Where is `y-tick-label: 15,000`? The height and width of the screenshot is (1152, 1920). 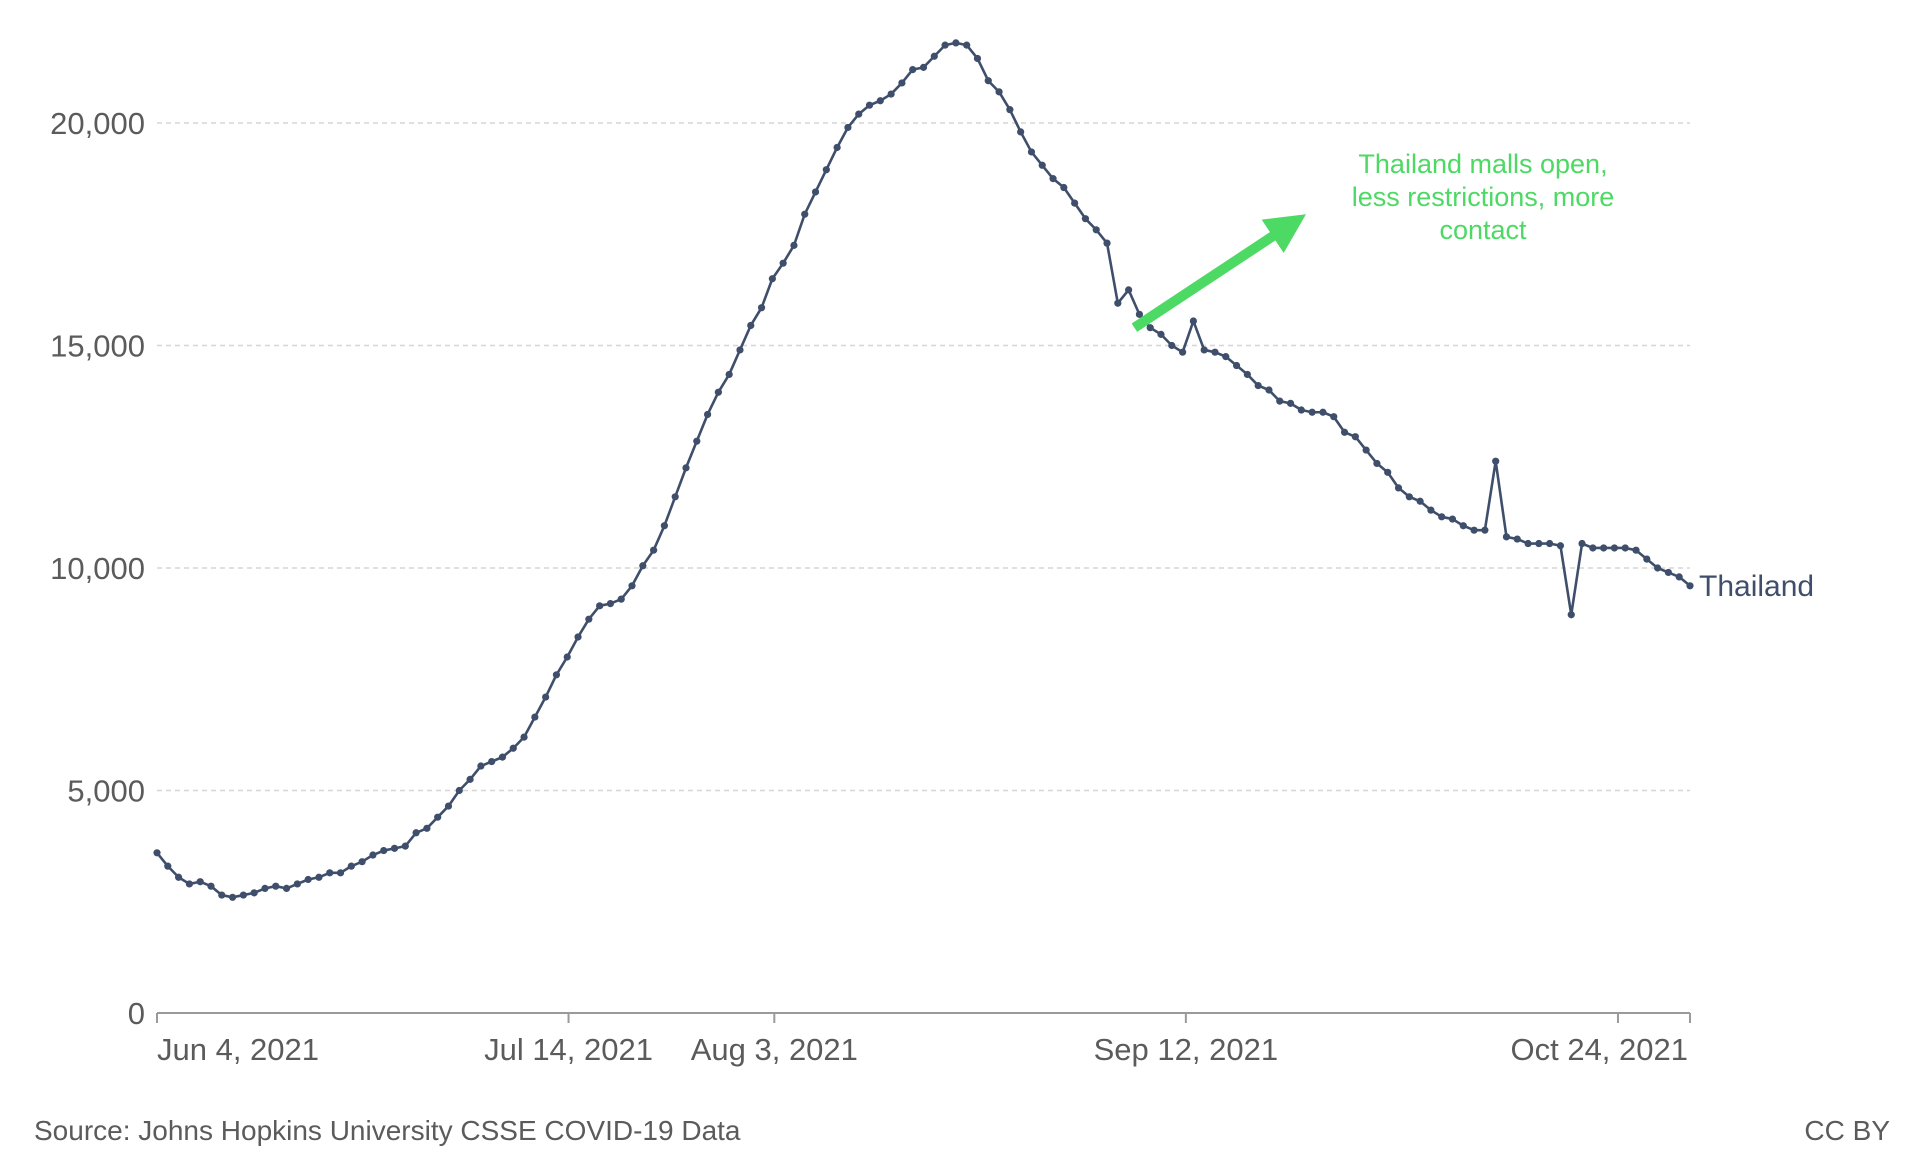
y-tick-label: 15,000 is located at coordinates (97, 346).